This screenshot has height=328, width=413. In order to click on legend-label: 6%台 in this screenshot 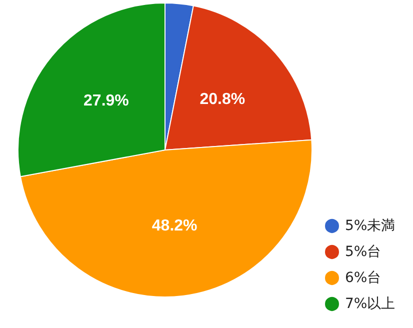, I will do `click(363, 278)`.